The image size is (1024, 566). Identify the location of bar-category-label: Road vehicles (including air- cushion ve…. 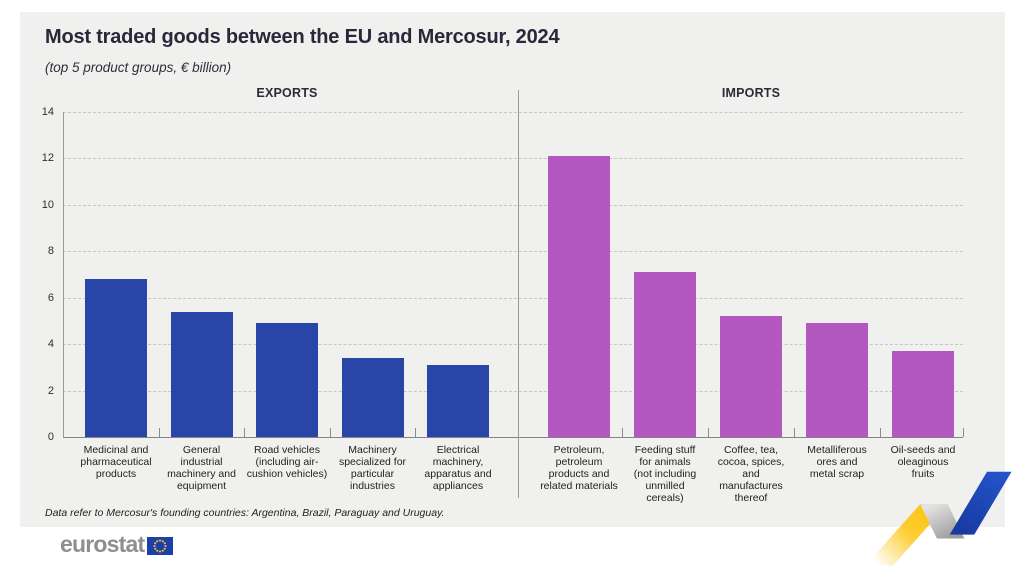
(287, 462).